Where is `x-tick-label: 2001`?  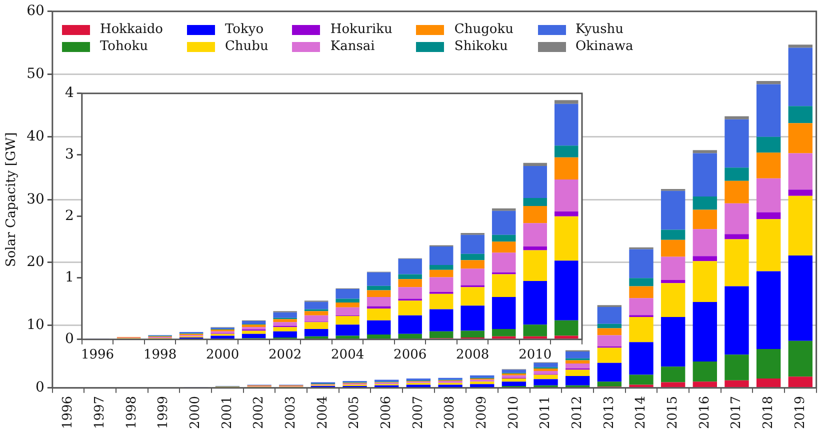
x-tick-label: 2001 is located at coordinates (227, 413).